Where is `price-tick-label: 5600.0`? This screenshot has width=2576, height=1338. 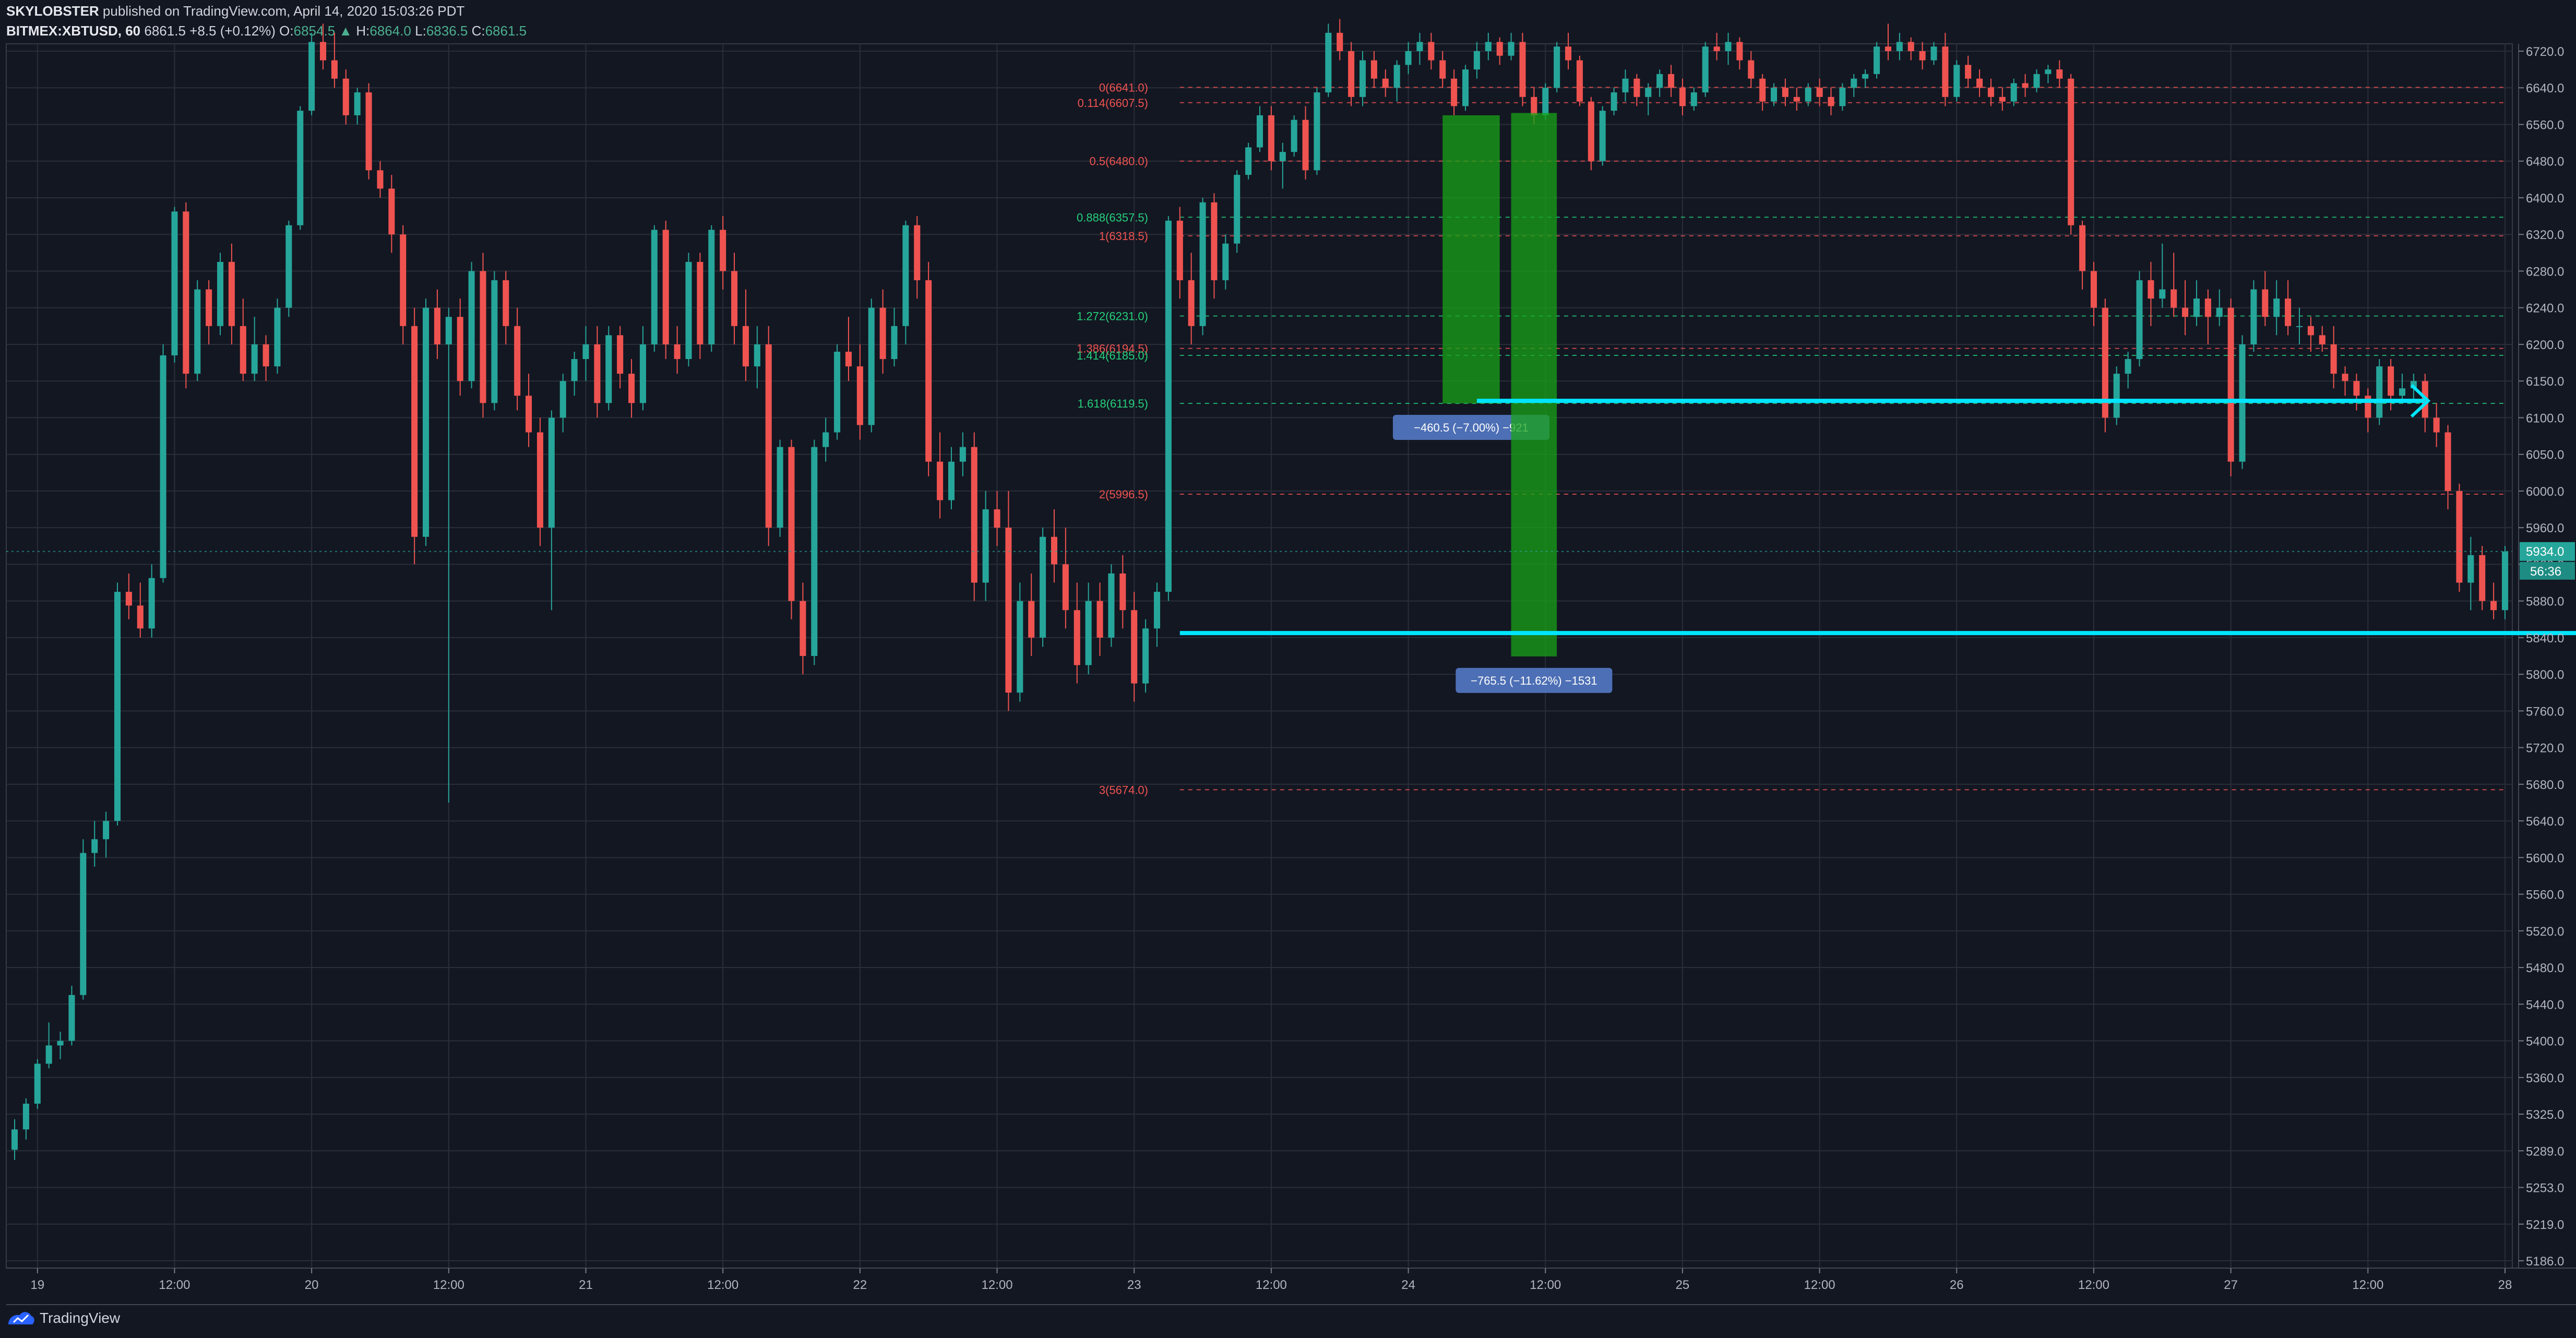 price-tick-label: 5600.0 is located at coordinates (2545, 858).